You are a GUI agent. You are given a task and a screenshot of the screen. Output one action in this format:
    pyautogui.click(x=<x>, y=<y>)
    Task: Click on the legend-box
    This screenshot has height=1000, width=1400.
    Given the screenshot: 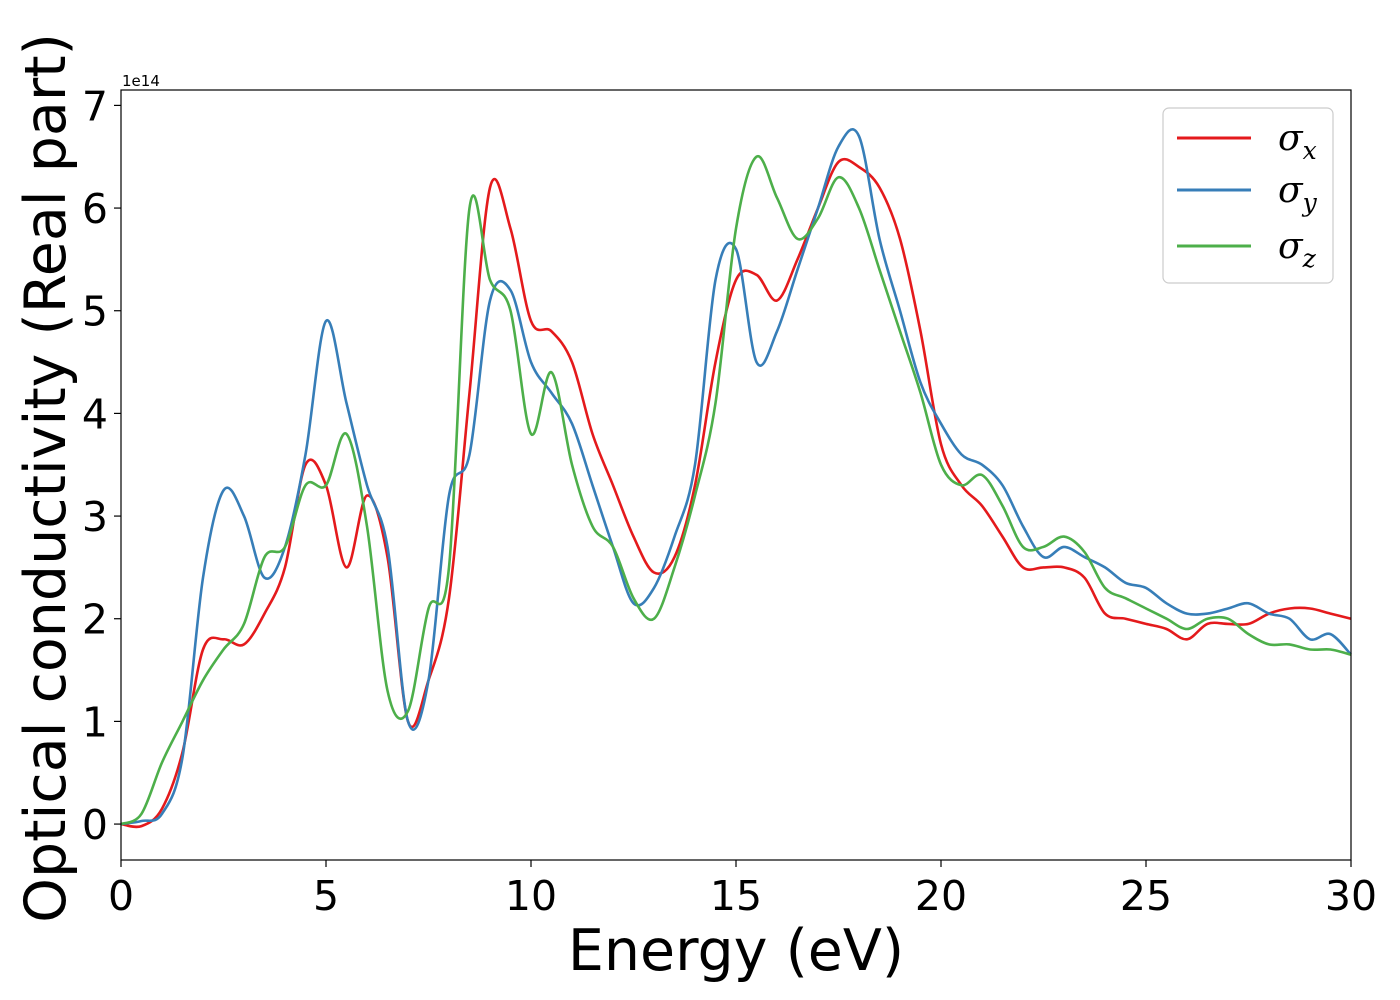 What is the action you would take?
    pyautogui.click(x=1248, y=195)
    